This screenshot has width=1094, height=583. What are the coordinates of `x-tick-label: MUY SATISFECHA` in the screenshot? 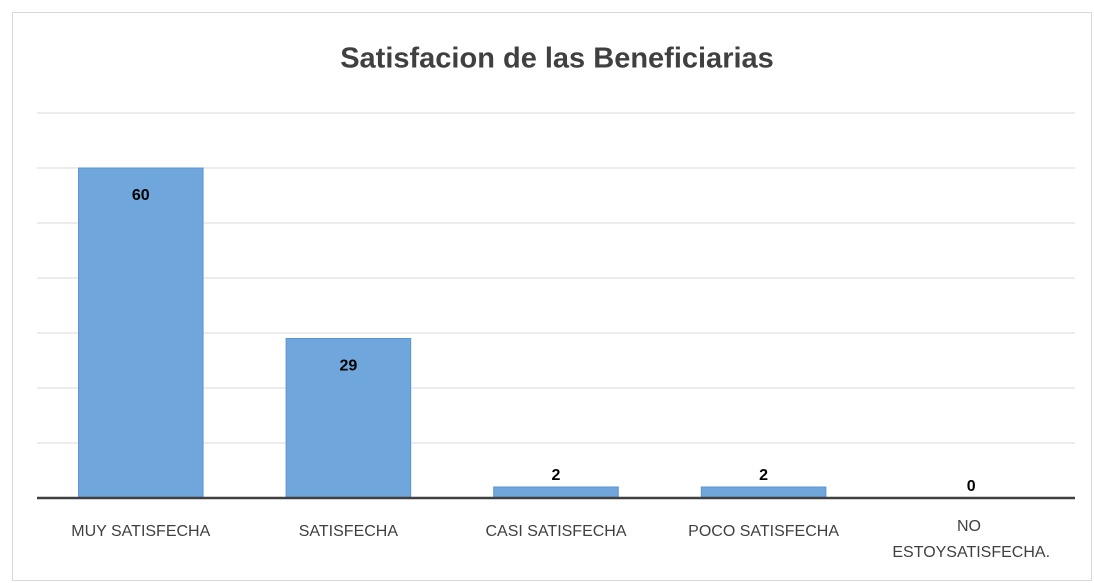 It's located at (140, 531).